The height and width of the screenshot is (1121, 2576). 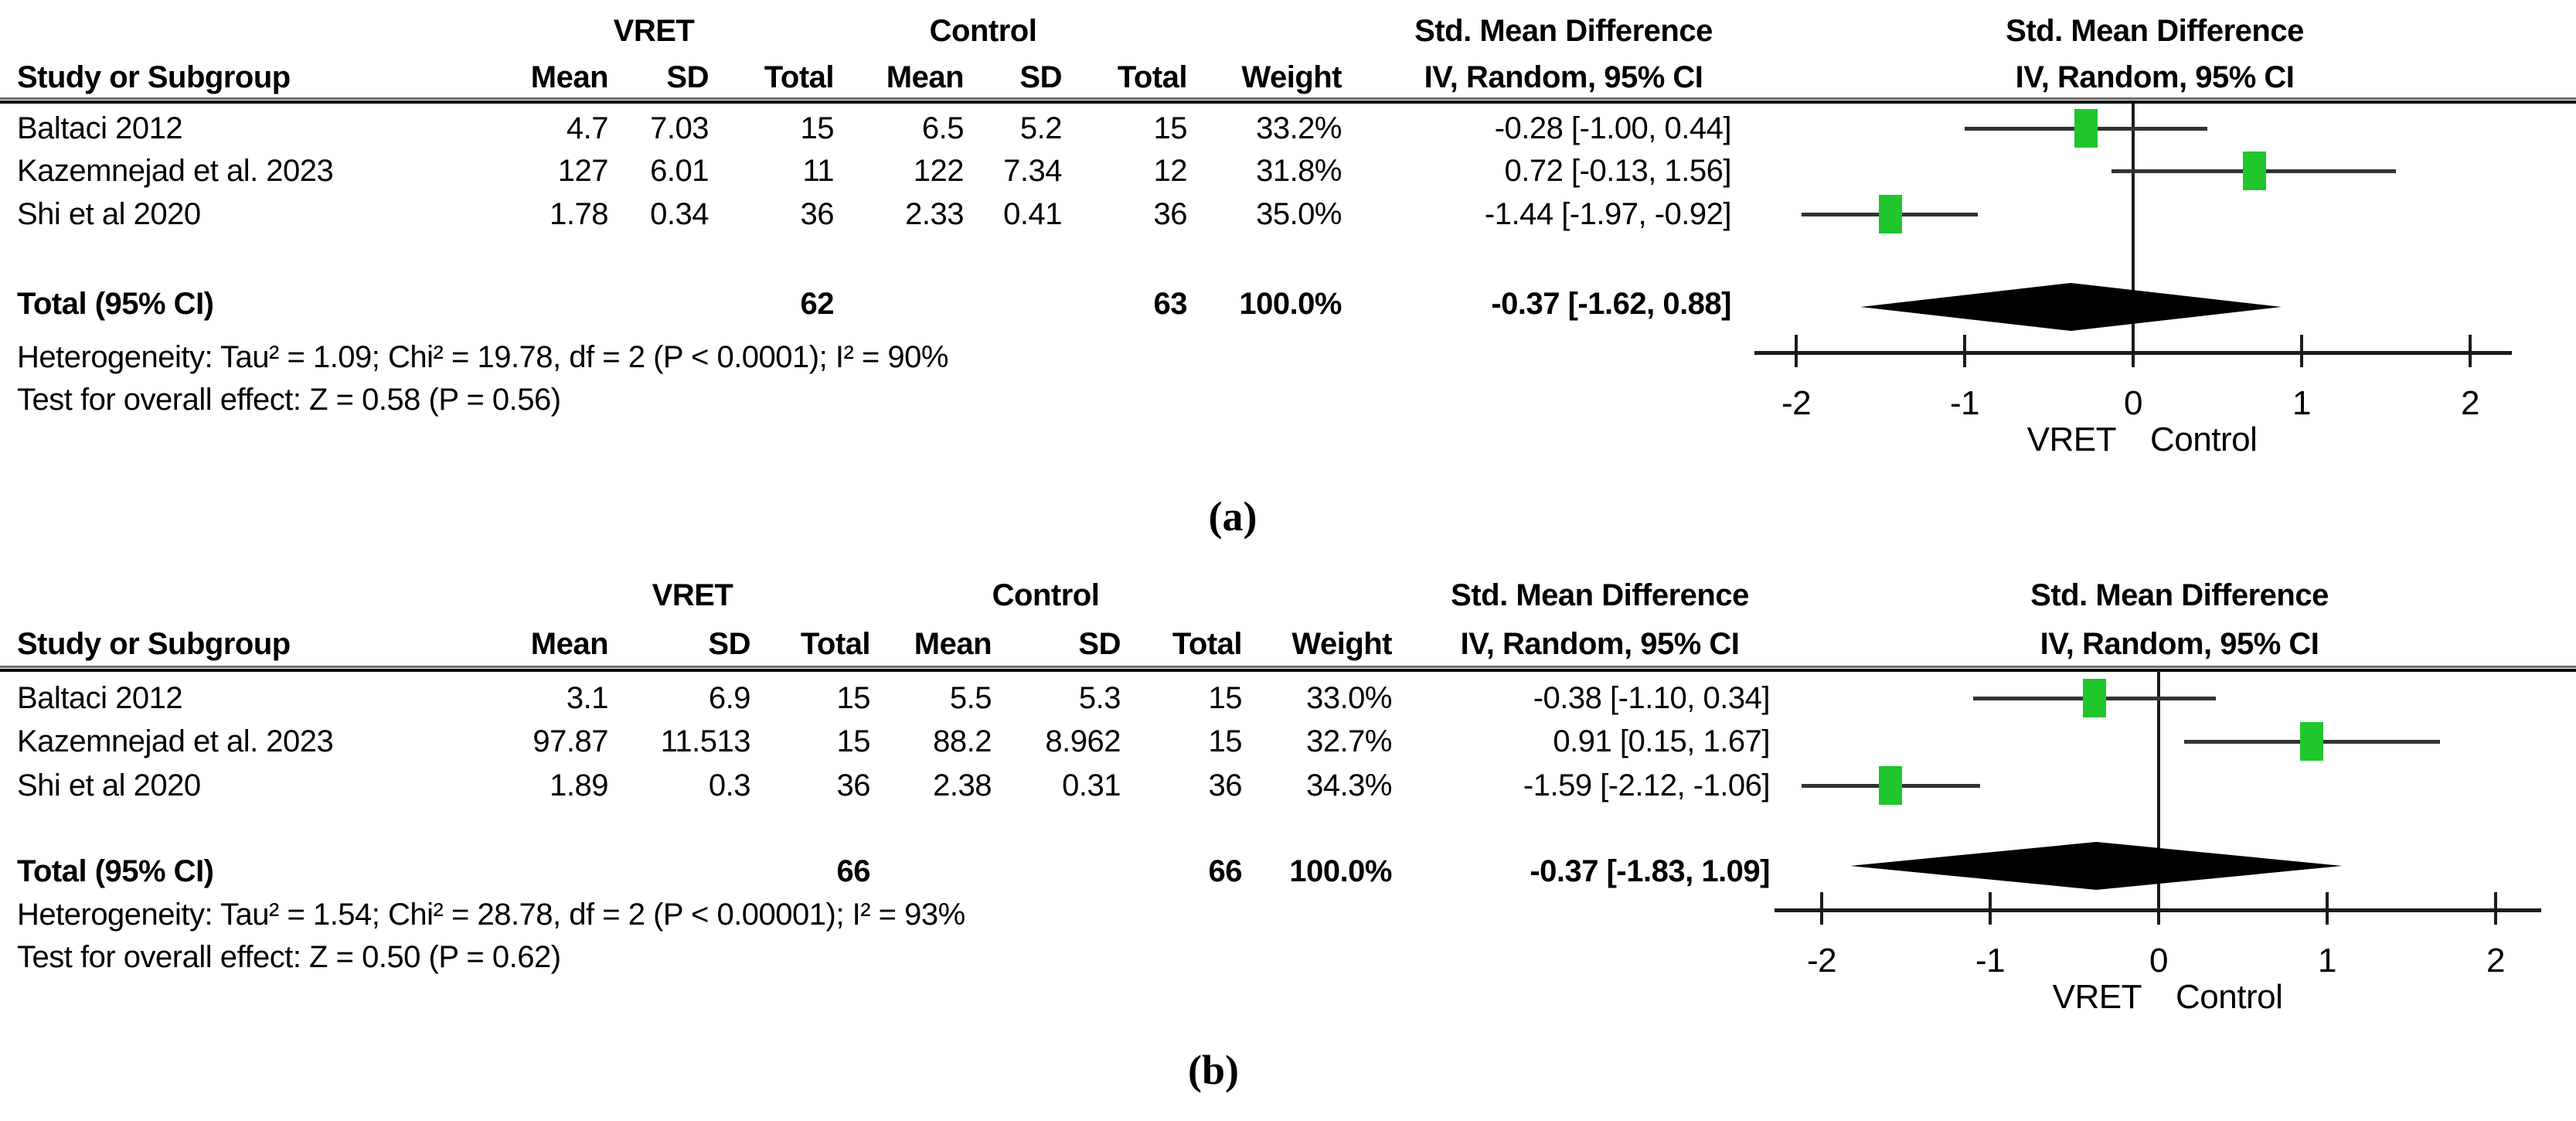 What do you see at coordinates (1349, 785) in the screenshot?
I see `weight-value: 34.3%` at bounding box center [1349, 785].